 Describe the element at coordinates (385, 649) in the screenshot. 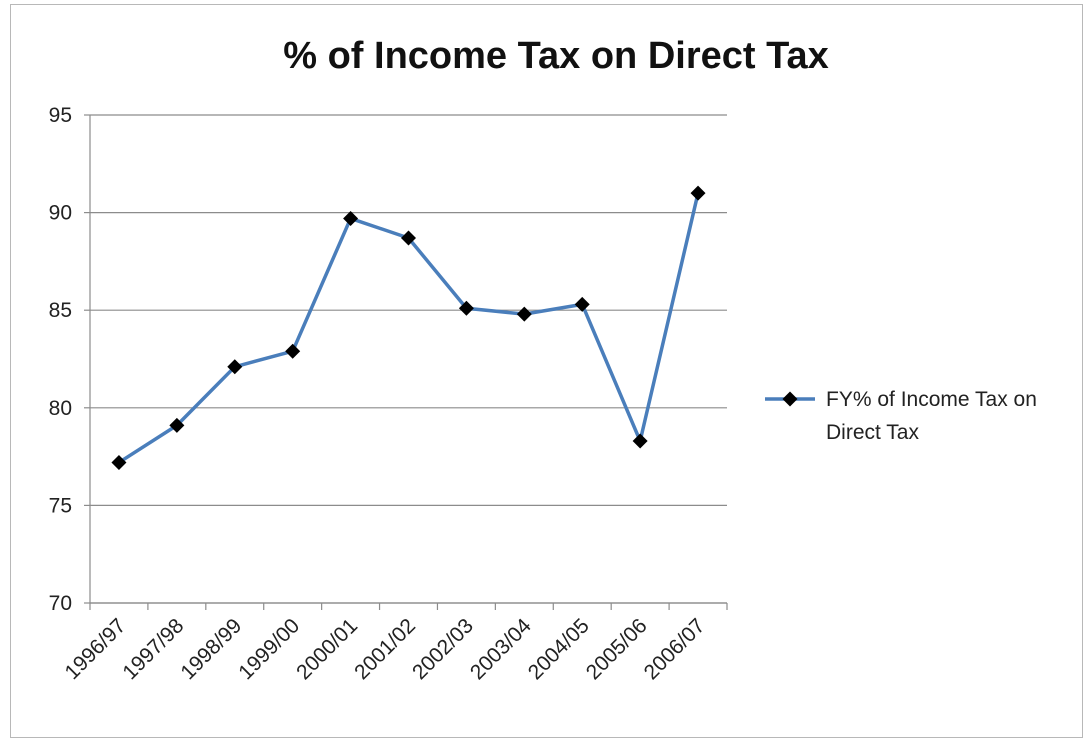

I see `x-tick-label: 2001/02` at that location.